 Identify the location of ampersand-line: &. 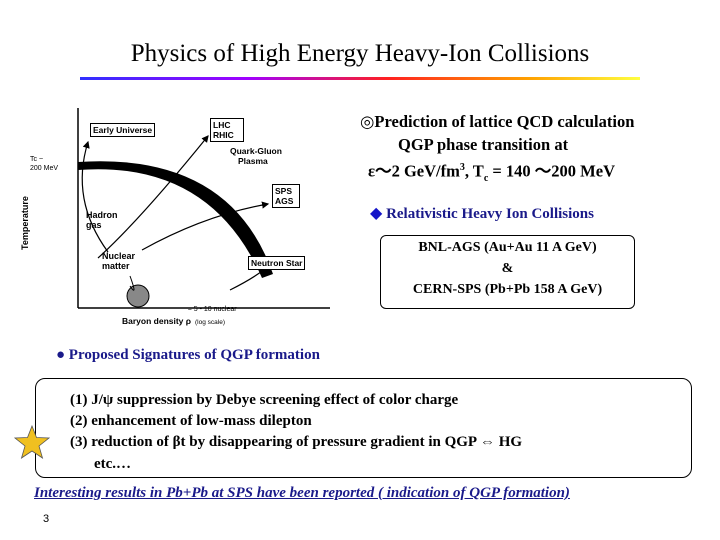
(507, 268).